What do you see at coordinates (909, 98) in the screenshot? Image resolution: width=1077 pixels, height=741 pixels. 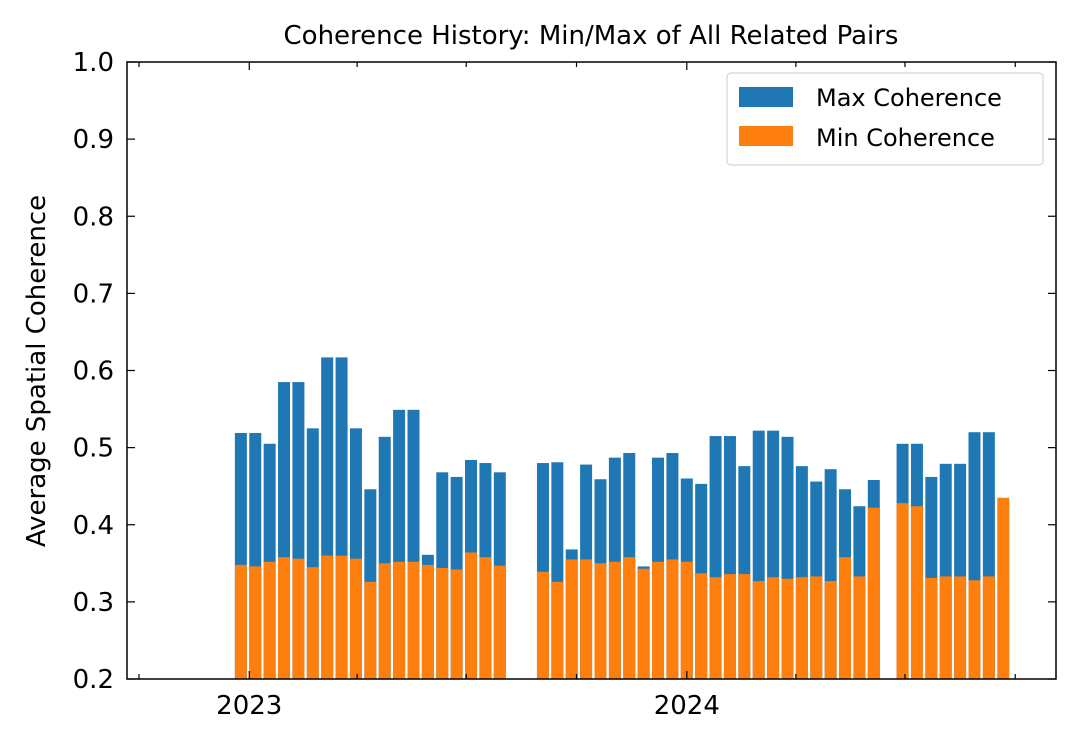 I see `legend-label-max: Max Coherence` at bounding box center [909, 98].